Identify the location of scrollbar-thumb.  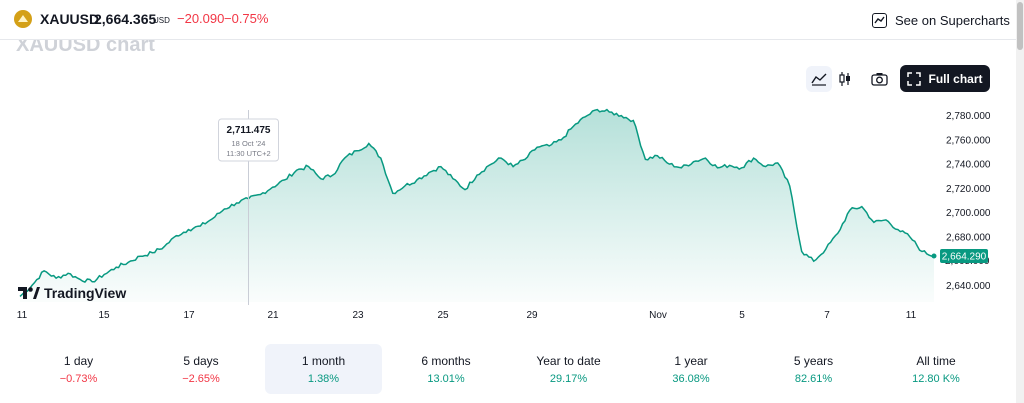
(1020, 26).